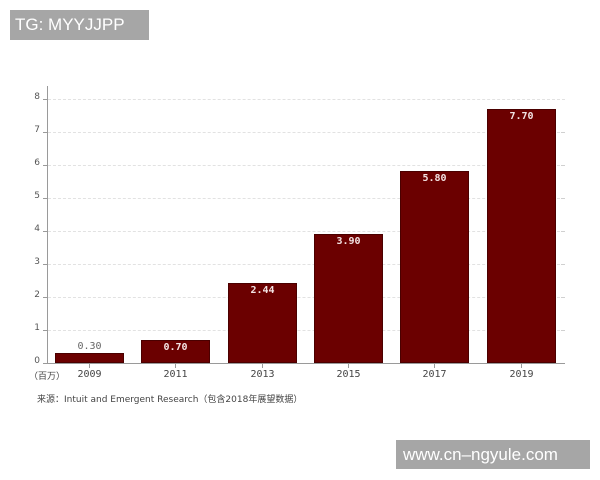  I want to click on value-label: 3.90, so click(348, 241).